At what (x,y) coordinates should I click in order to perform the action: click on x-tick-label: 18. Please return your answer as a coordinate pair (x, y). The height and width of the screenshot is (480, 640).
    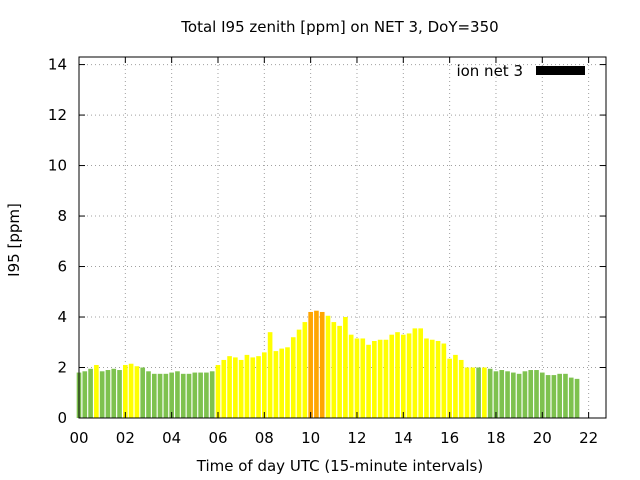
    Looking at the image, I should click on (495, 438).